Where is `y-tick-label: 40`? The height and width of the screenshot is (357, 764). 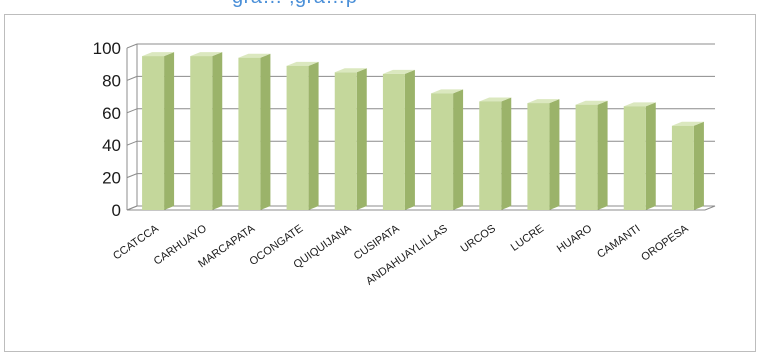
y-tick-label: 40 is located at coordinates (111, 145).